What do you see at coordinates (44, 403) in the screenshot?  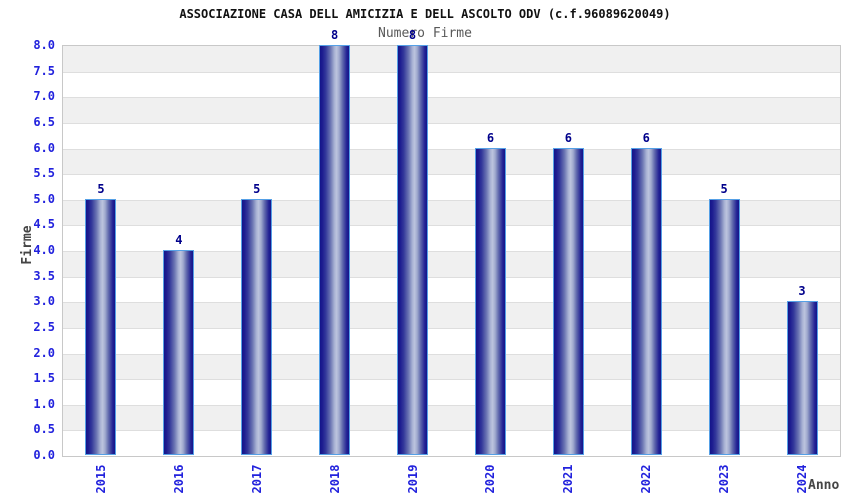 I see `y-tick-label: 1.0` at bounding box center [44, 403].